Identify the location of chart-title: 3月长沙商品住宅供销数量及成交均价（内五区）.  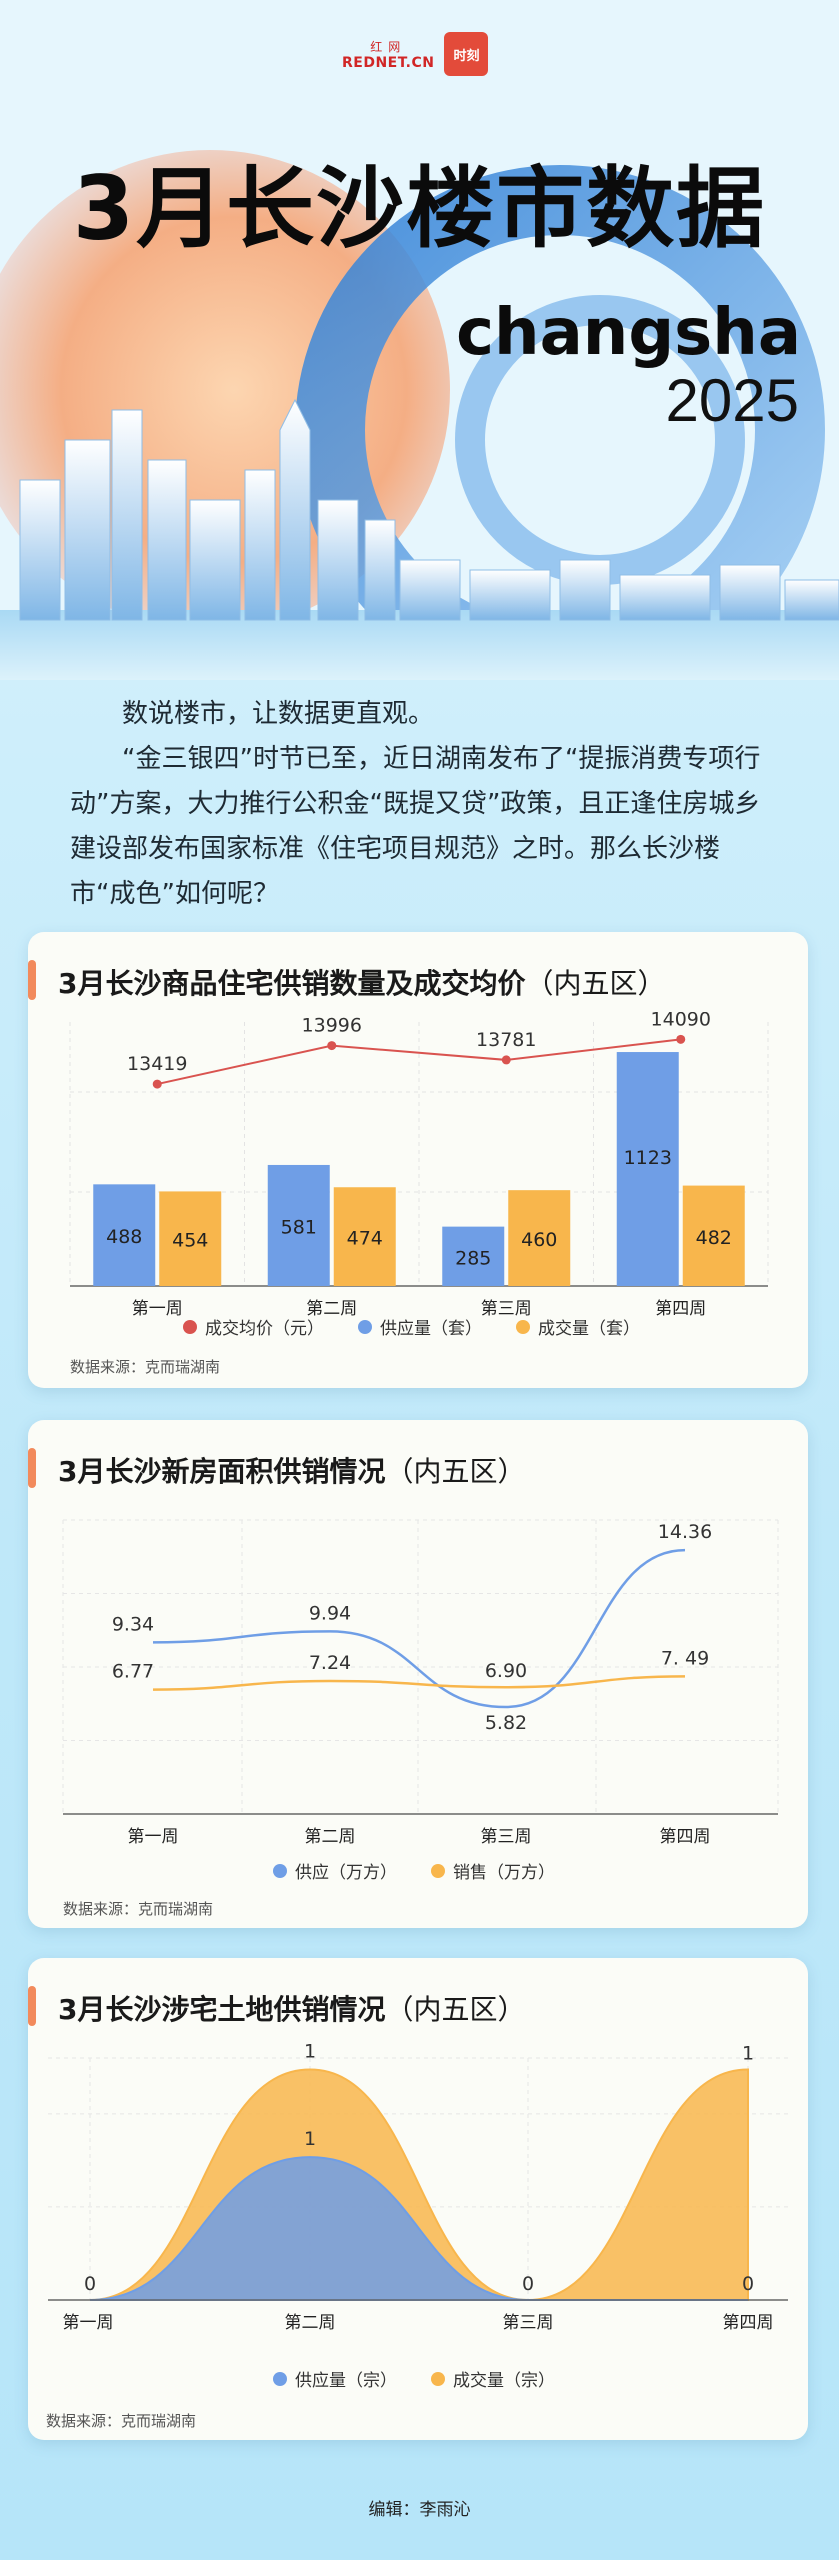
(362, 982).